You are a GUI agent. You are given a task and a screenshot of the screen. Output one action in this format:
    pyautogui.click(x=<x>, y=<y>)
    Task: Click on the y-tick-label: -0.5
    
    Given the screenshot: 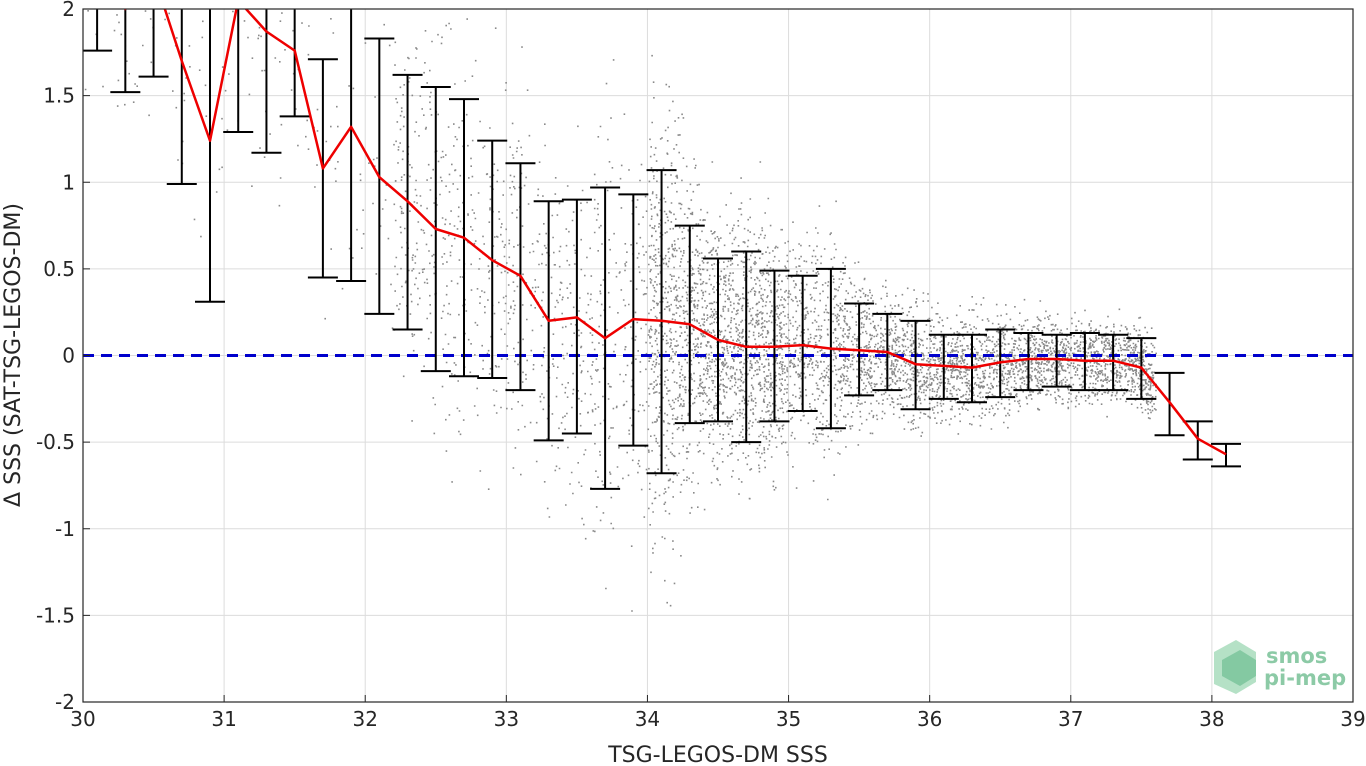 What is the action you would take?
    pyautogui.click(x=55, y=442)
    